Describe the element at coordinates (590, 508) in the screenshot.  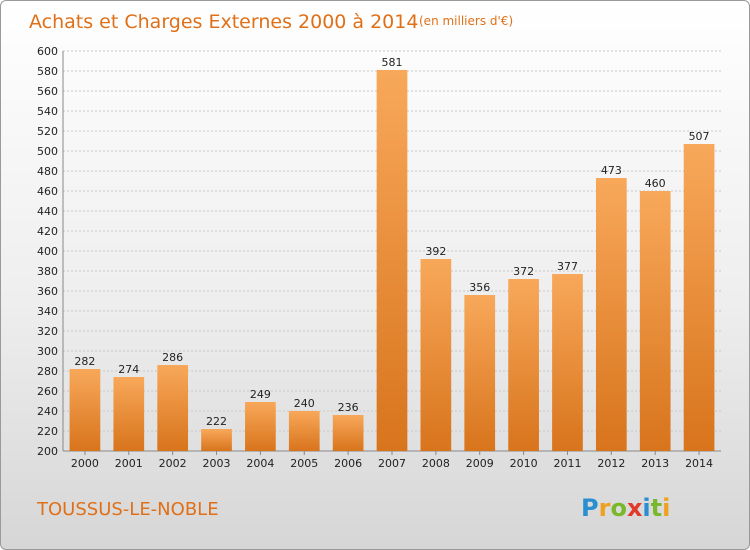
I see `logo-letter: P` at that location.